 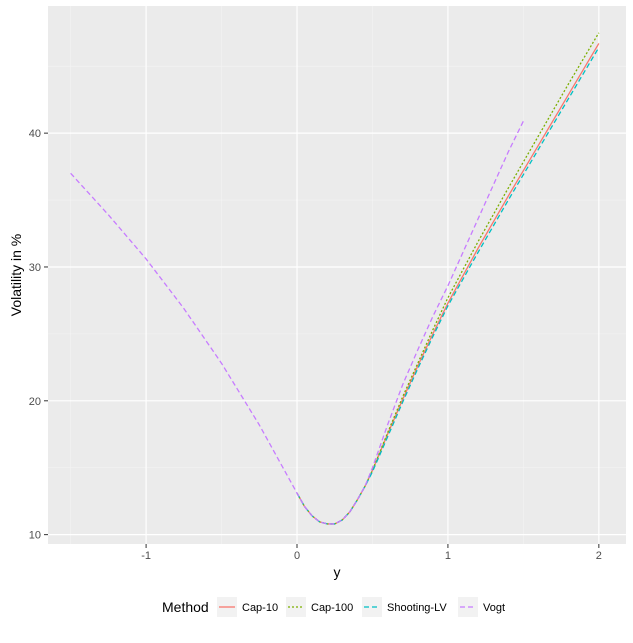 I want to click on x-axis-title: y, so click(x=337, y=572).